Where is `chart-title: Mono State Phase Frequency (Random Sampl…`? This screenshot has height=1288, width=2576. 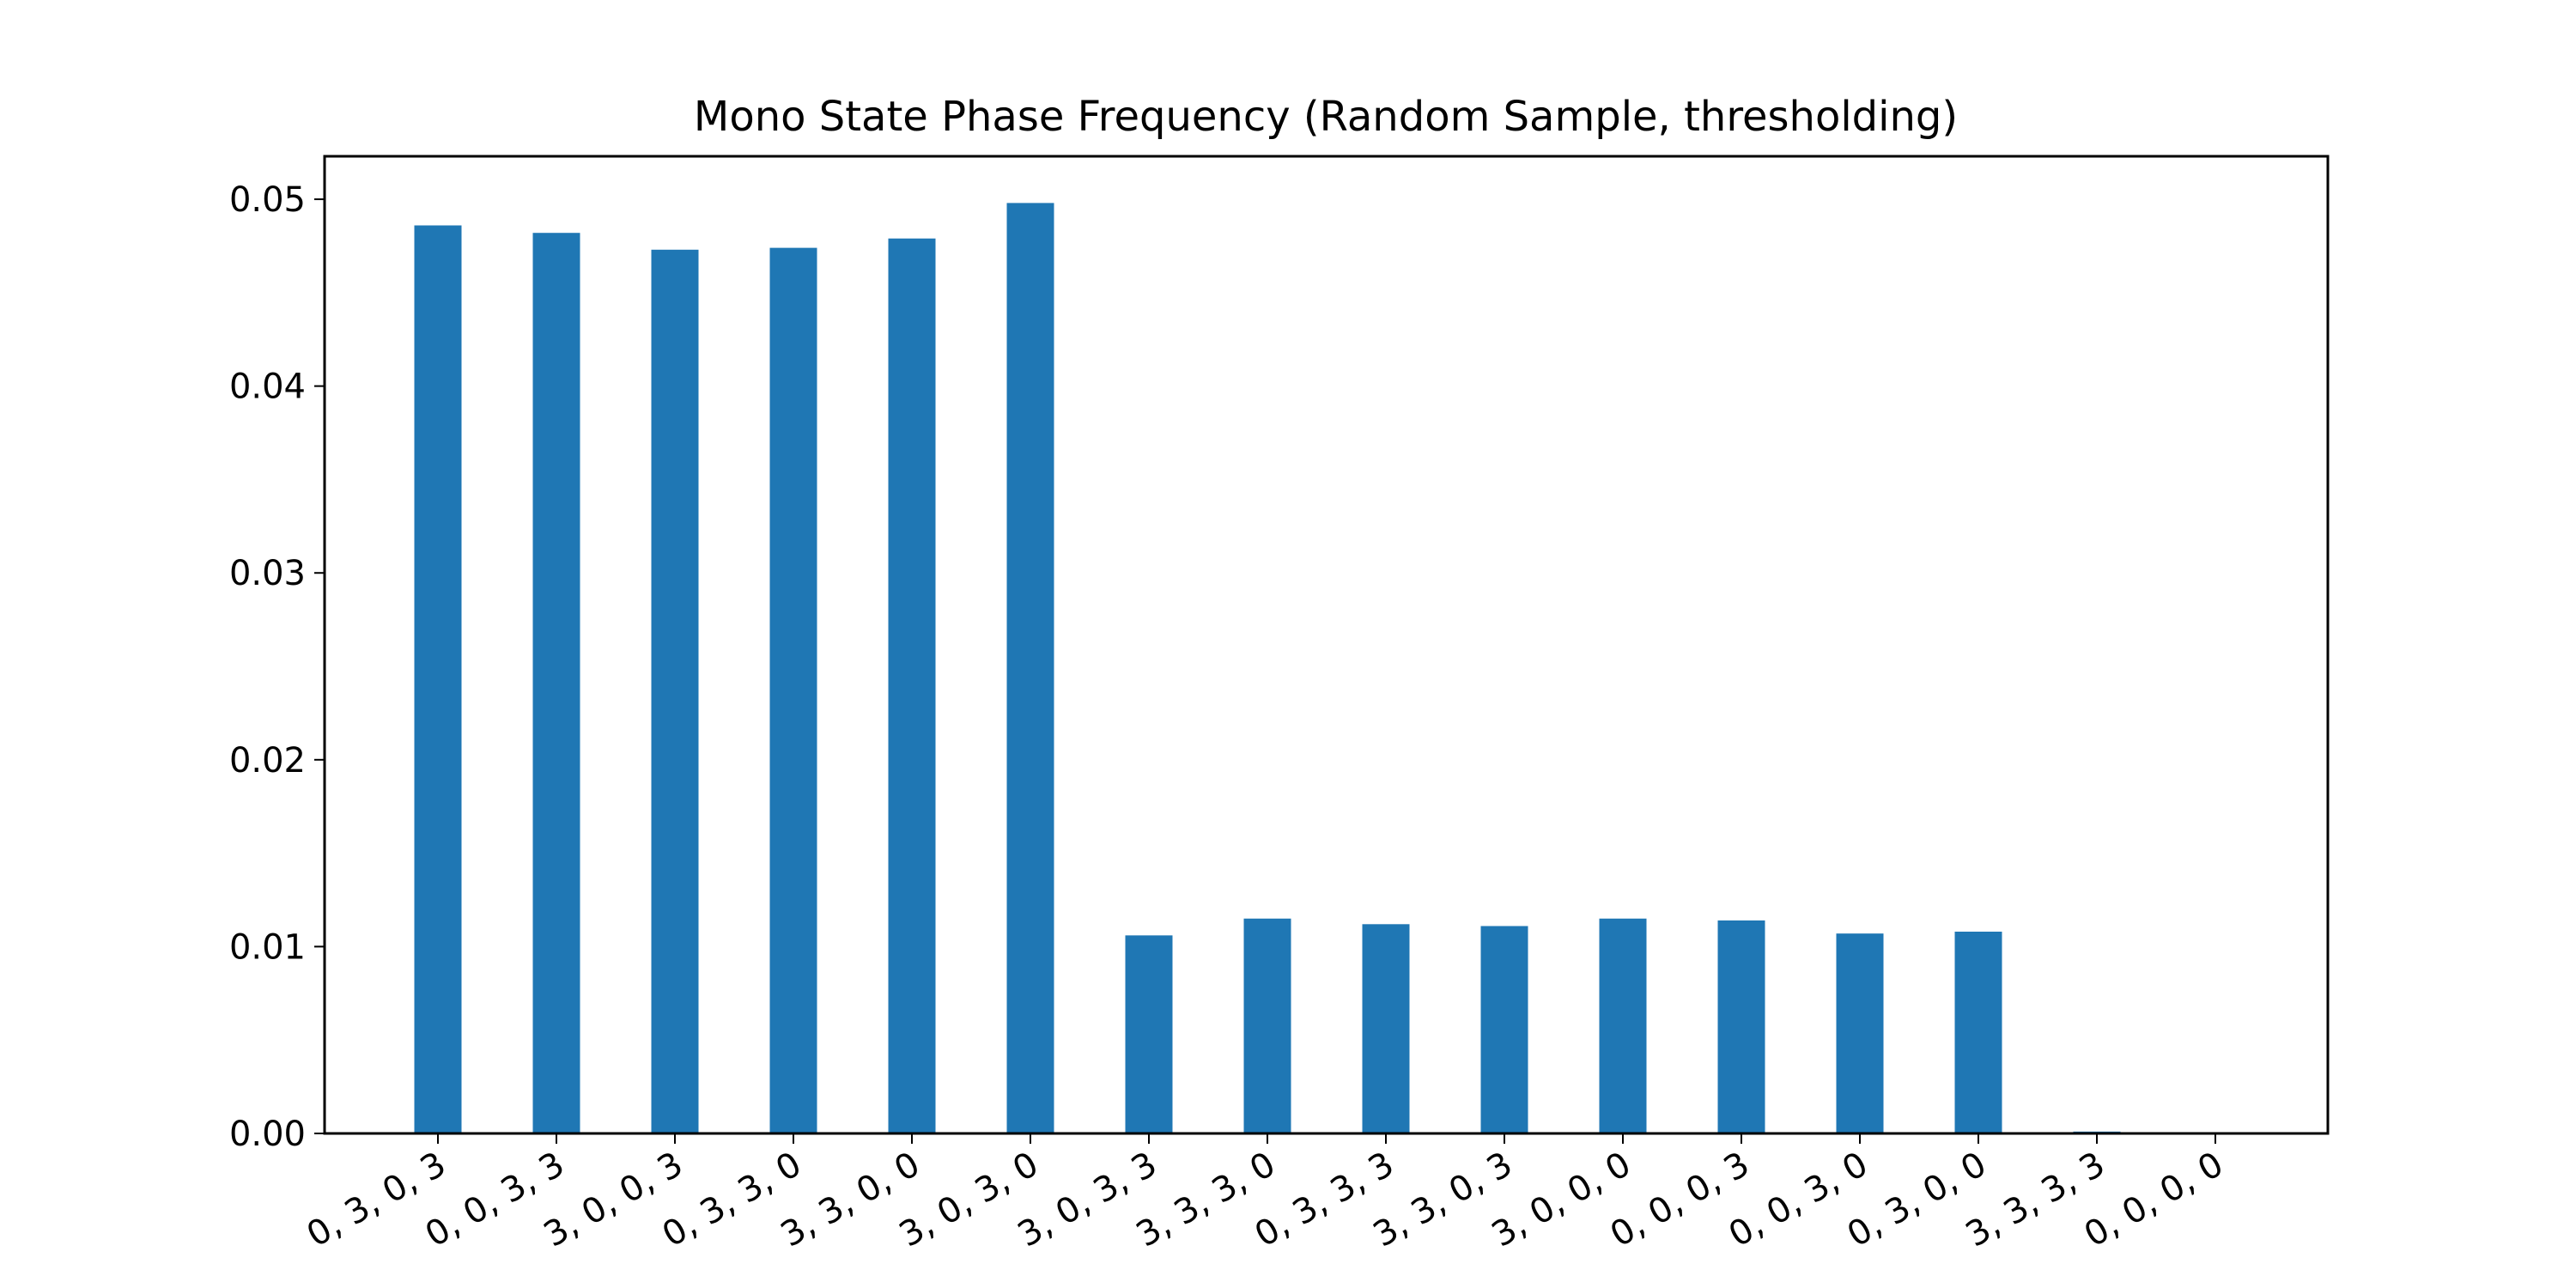 chart-title: Mono State Phase Frequency (Random Sampl… is located at coordinates (1326, 117).